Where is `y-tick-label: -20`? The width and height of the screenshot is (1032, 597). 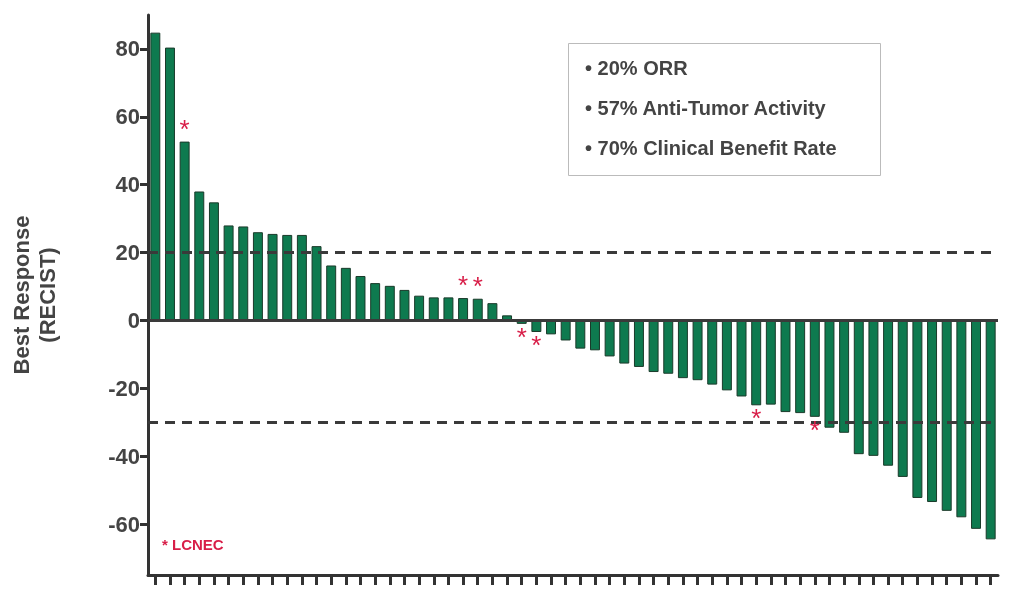 y-tick-label: -20 is located at coordinates (124, 388).